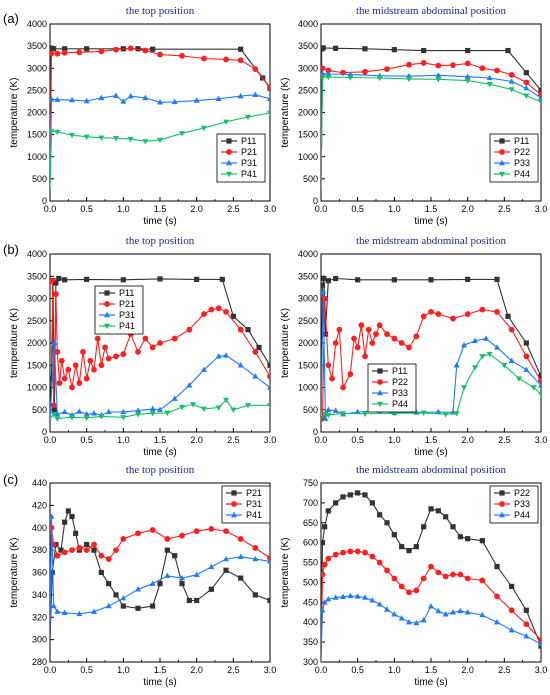 This screenshot has height=695, width=550. What do you see at coordinates (310, 642) in the screenshot?
I see `y-tick-label: 350` at bounding box center [310, 642].